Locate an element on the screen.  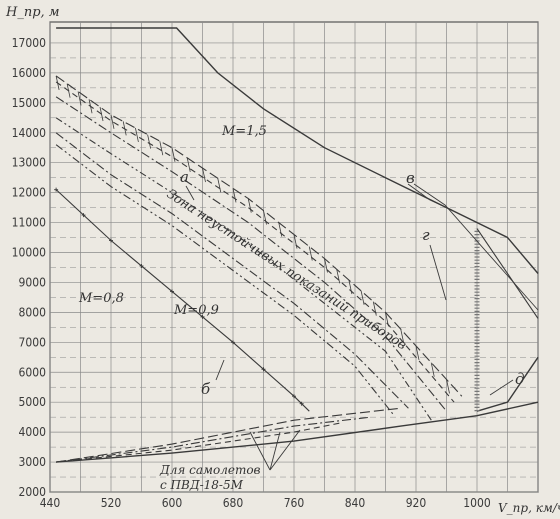
y-tick-label: 2000 is located at coordinates (33, 492).